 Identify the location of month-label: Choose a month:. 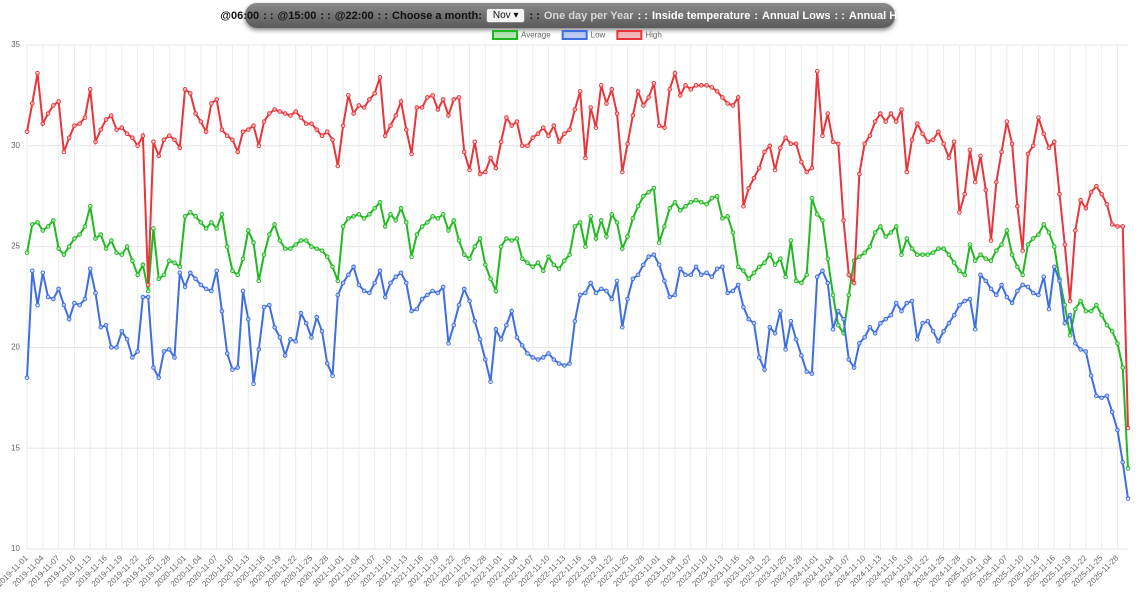
(437, 15).